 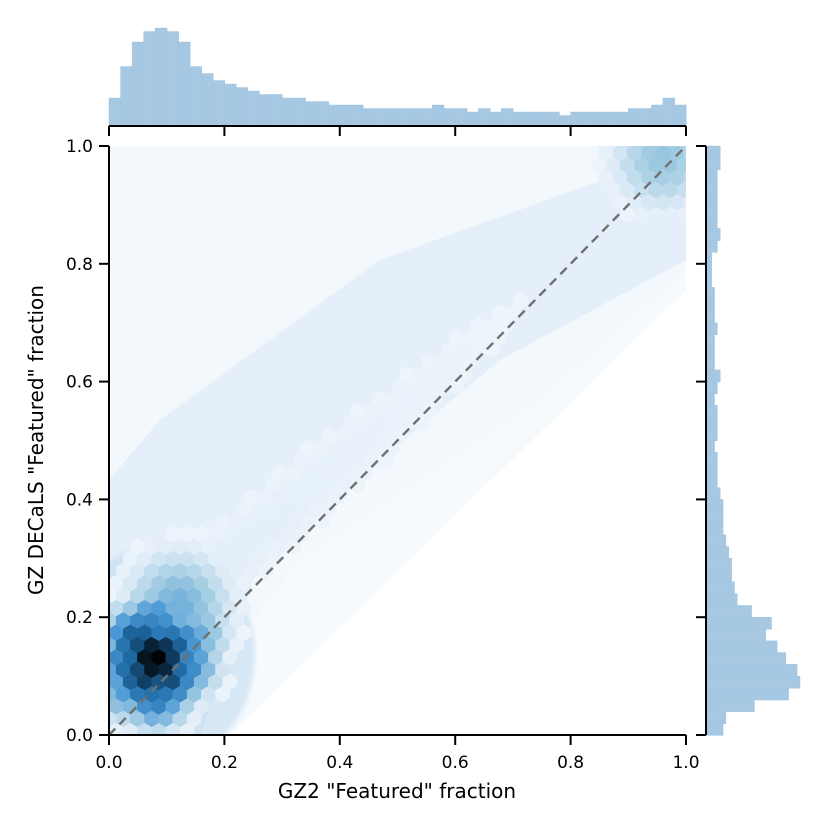 I want to click on x-tick-label: 0.2, so click(x=224, y=763).